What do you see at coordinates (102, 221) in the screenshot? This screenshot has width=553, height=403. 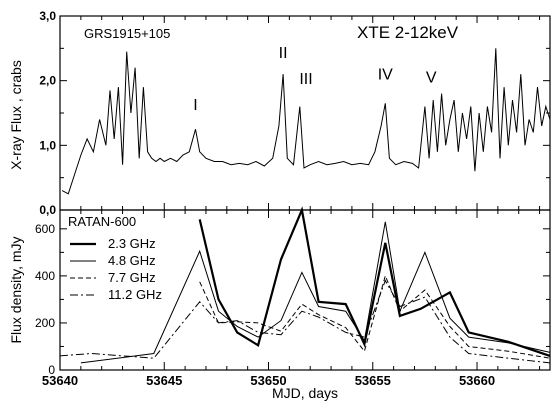 I see `radio-title: RATAN-600` at bounding box center [102, 221].